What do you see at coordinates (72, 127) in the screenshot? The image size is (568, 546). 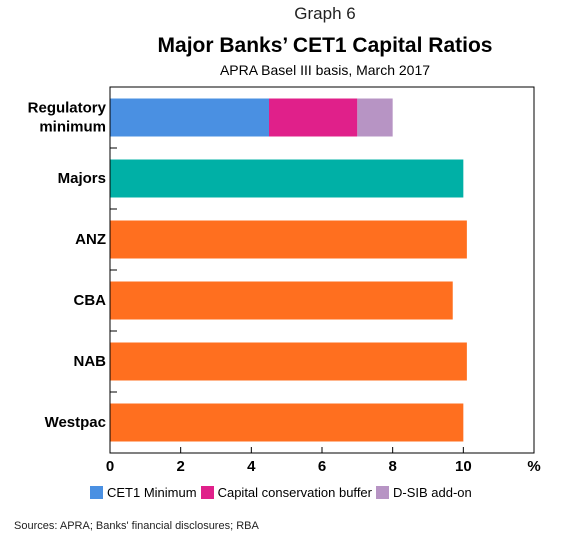 I see `category-label: minimum` at bounding box center [72, 127].